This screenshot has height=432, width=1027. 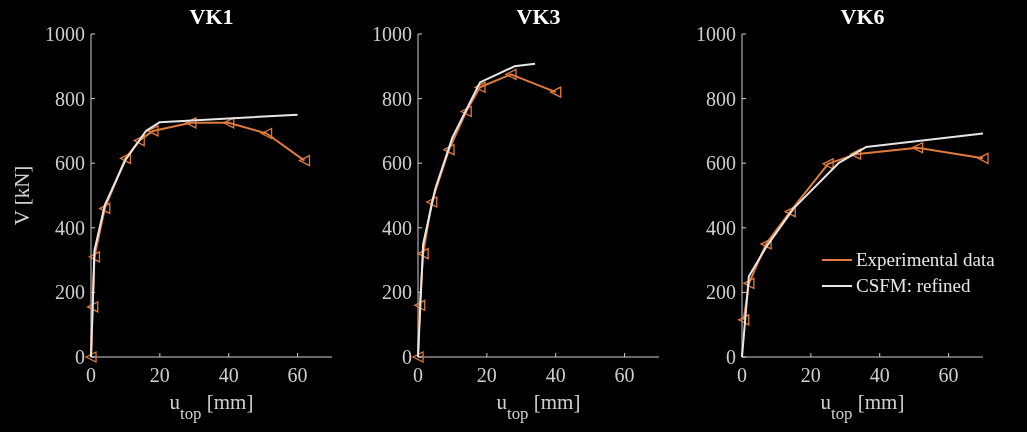 I want to click on chart-title: VK3, so click(x=538, y=16).